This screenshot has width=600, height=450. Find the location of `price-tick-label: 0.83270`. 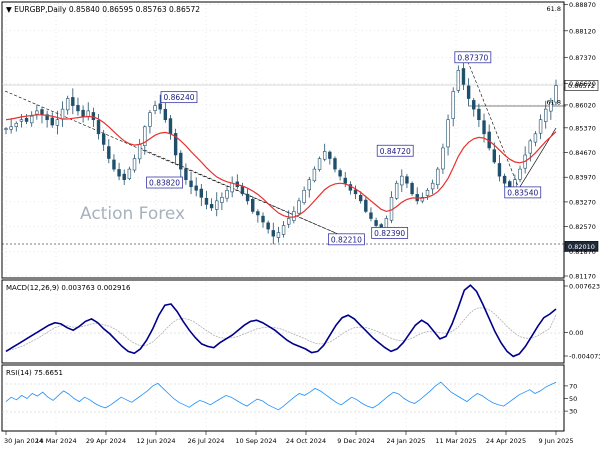

price-tick-label: 0.83270 is located at coordinates (582, 202).